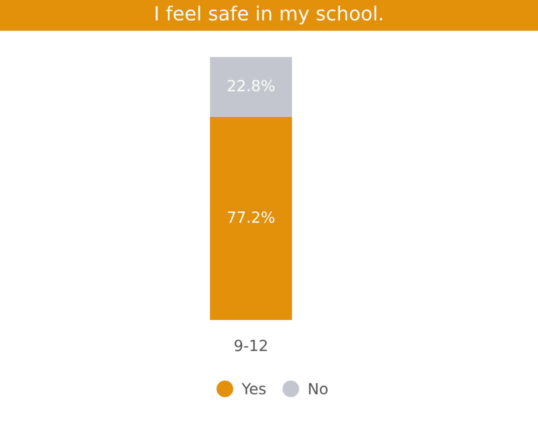 This screenshot has height=434, width=538. What do you see at coordinates (250, 346) in the screenshot?
I see `x-tick-label: 9-12` at bounding box center [250, 346].